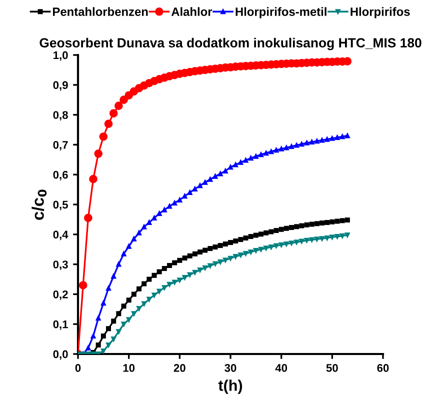 The image size is (441, 407). I want to click on y-tick-label: 0,0, so click(60, 355).